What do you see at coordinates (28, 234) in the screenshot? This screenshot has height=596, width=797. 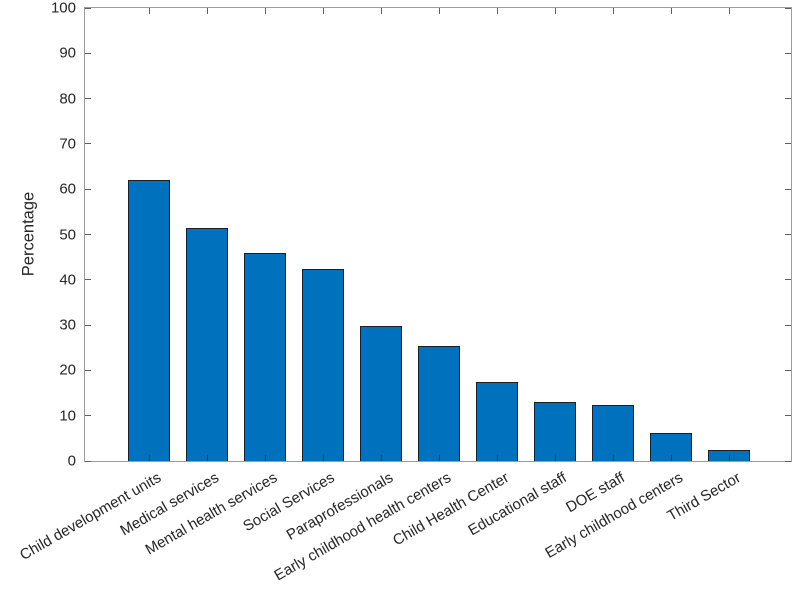 I see `y-axis-label: Percentage` at bounding box center [28, 234].